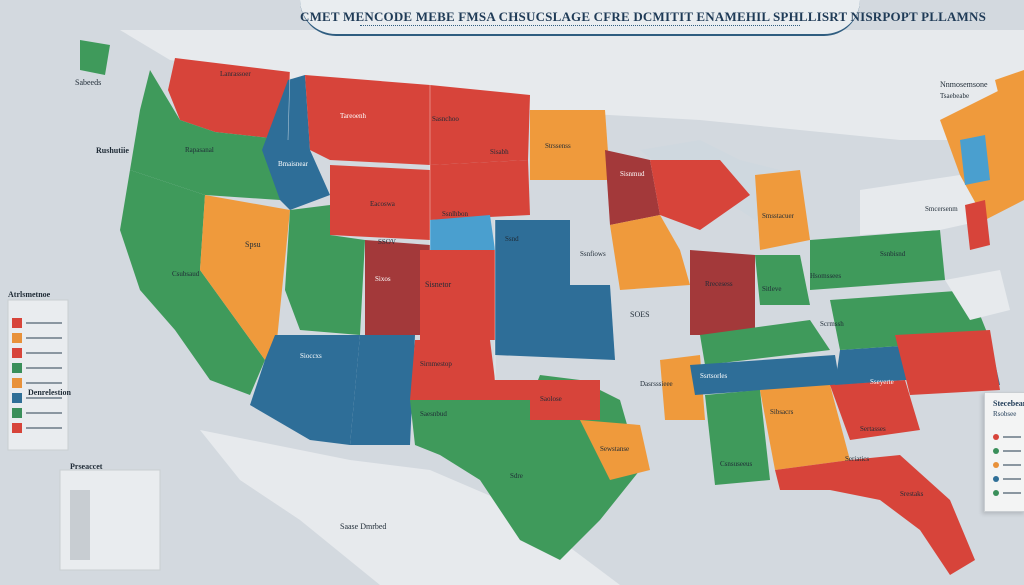  Describe the element at coordinates (765, 342) in the screenshot. I see `state-kentucky` at that location.